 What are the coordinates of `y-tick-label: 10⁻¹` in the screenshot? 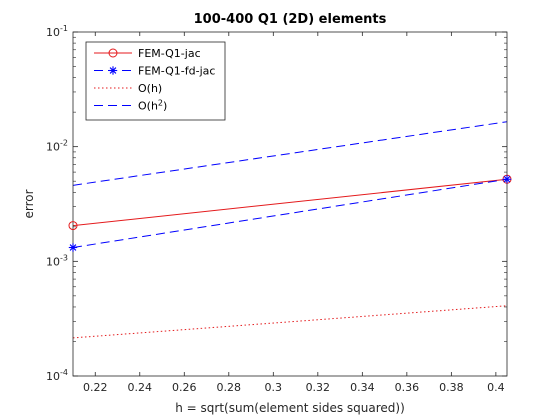 It's located at (57, 31).